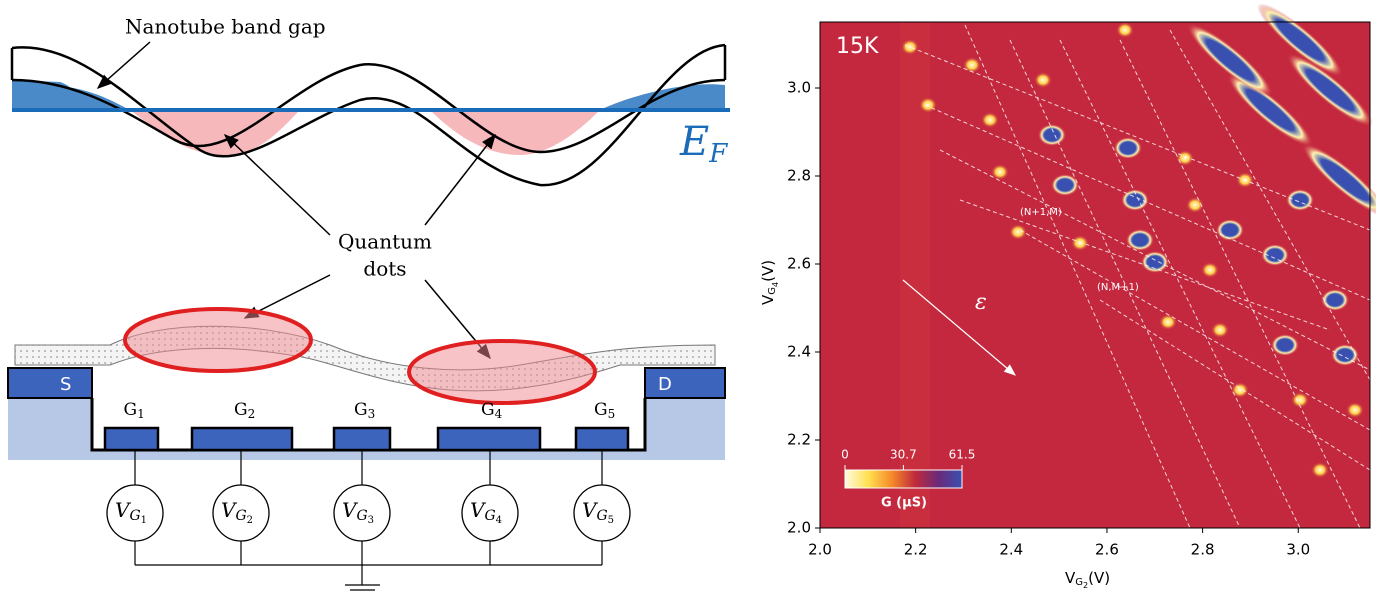 This screenshot has height=592, width=1376. Describe the element at coordinates (857, 46) in the screenshot. I see `temperature-label: 15K` at that location.